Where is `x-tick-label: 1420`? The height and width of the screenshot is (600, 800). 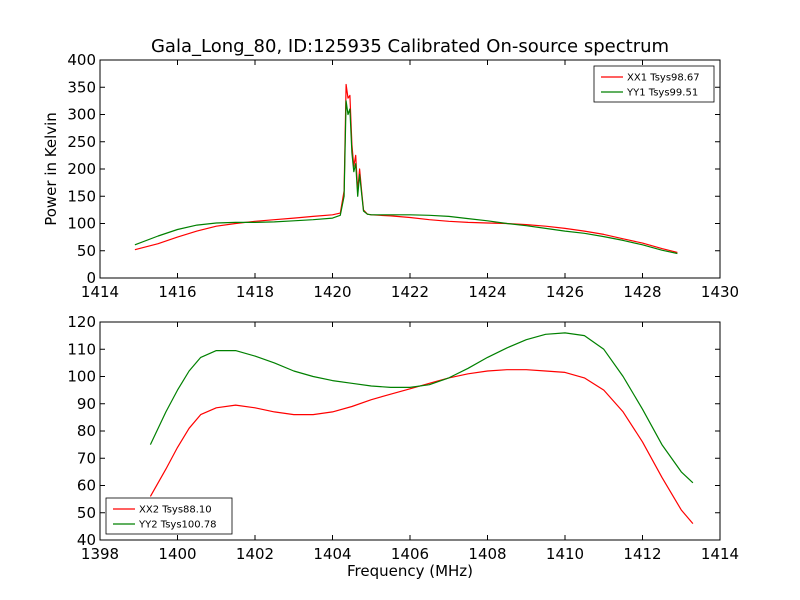
x-tick-label: 1420 is located at coordinates (332, 292).